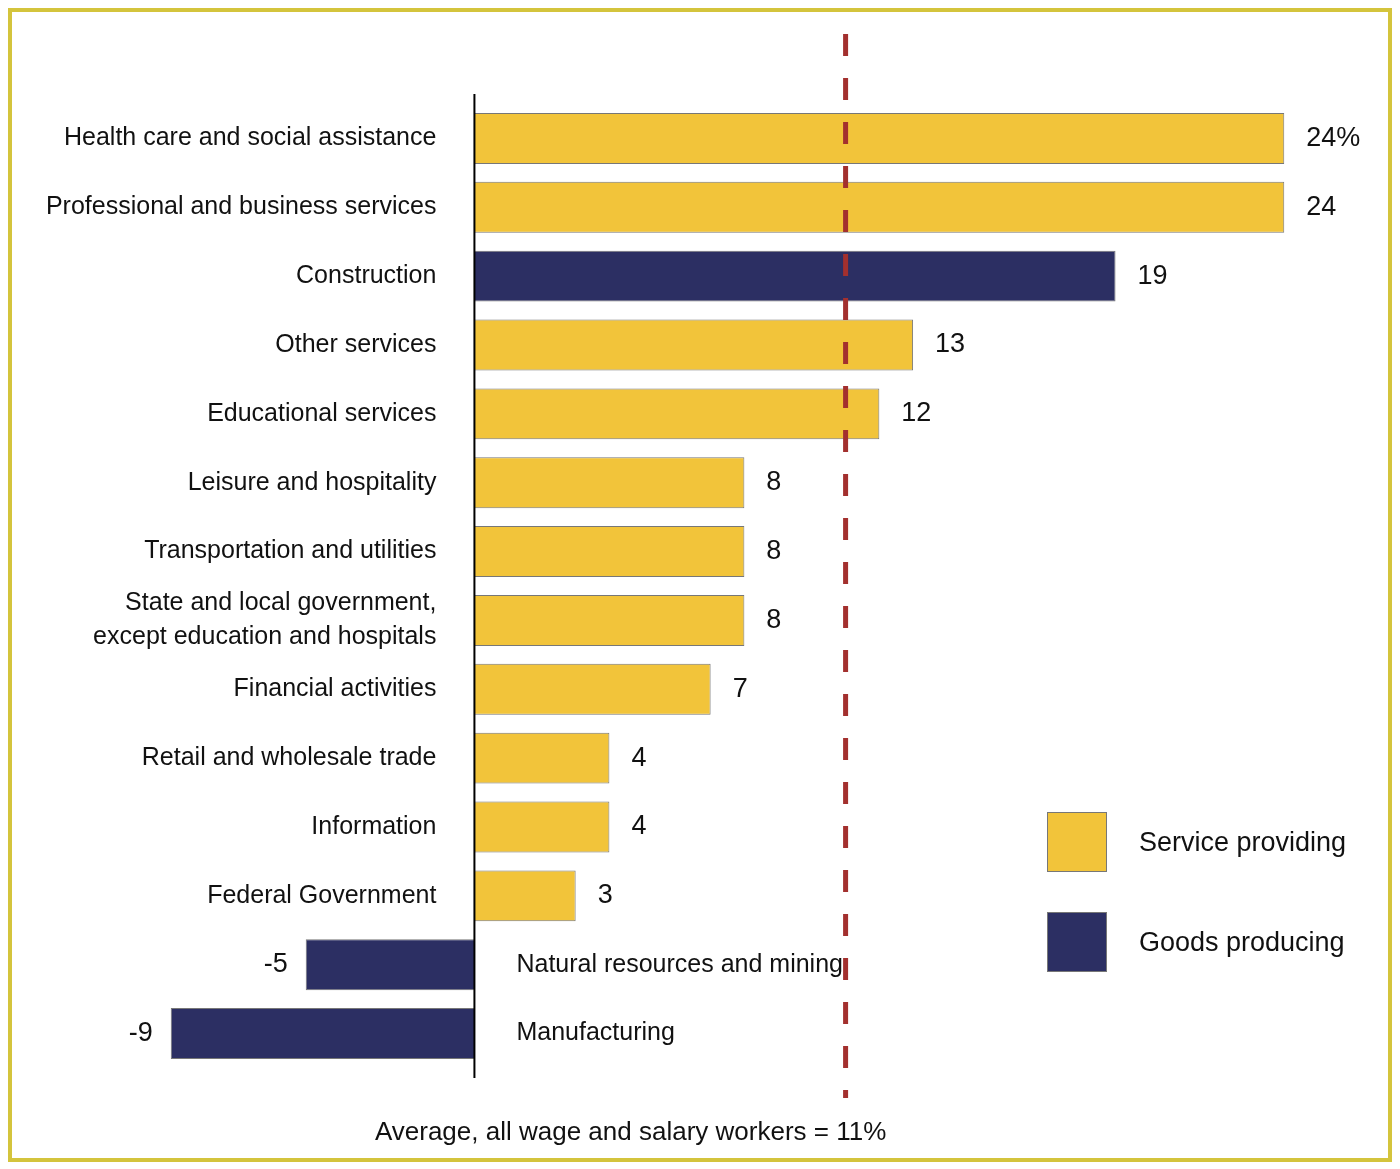  I want to click on y-tick-label: Manufacturing, so click(595, 1031).